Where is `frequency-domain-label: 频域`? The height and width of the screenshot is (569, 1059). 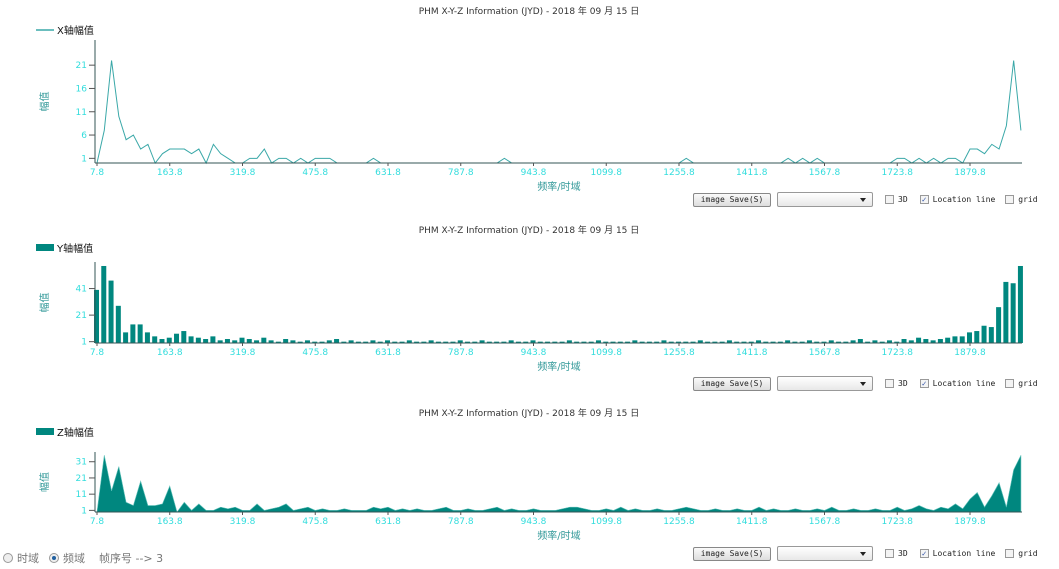
frequency-domain-label: 频域 is located at coordinates (74, 558).